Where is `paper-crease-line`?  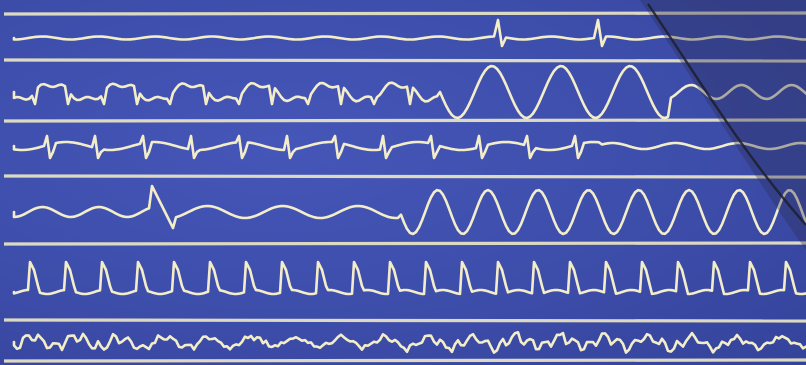 paper-crease-line is located at coordinates (726, 114).